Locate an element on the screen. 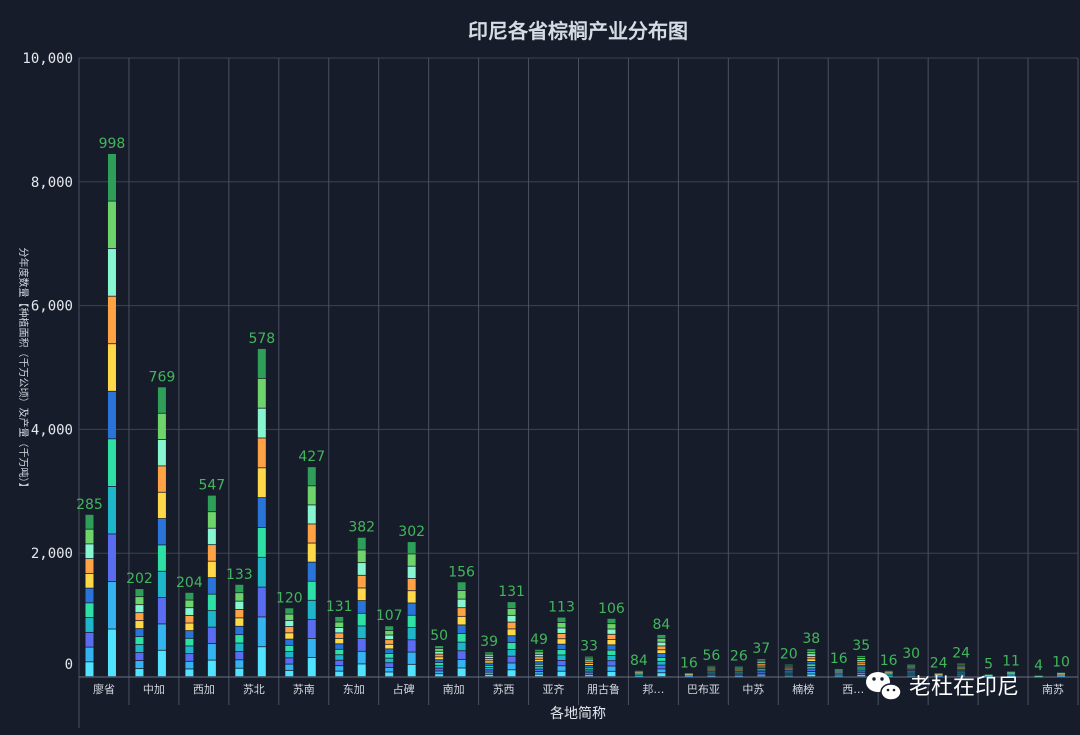  data-label: 382 is located at coordinates (361, 528).